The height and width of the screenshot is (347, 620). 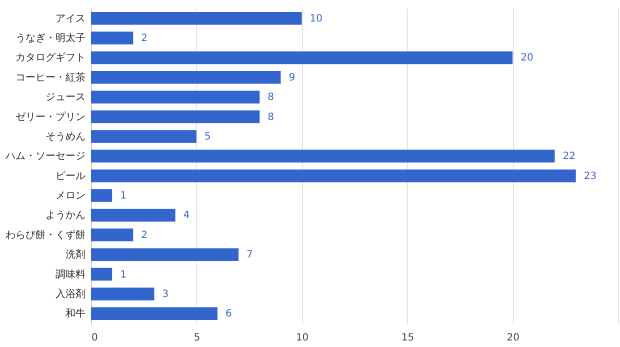 I want to click on y-tick-label: ようかん, so click(x=66, y=216).